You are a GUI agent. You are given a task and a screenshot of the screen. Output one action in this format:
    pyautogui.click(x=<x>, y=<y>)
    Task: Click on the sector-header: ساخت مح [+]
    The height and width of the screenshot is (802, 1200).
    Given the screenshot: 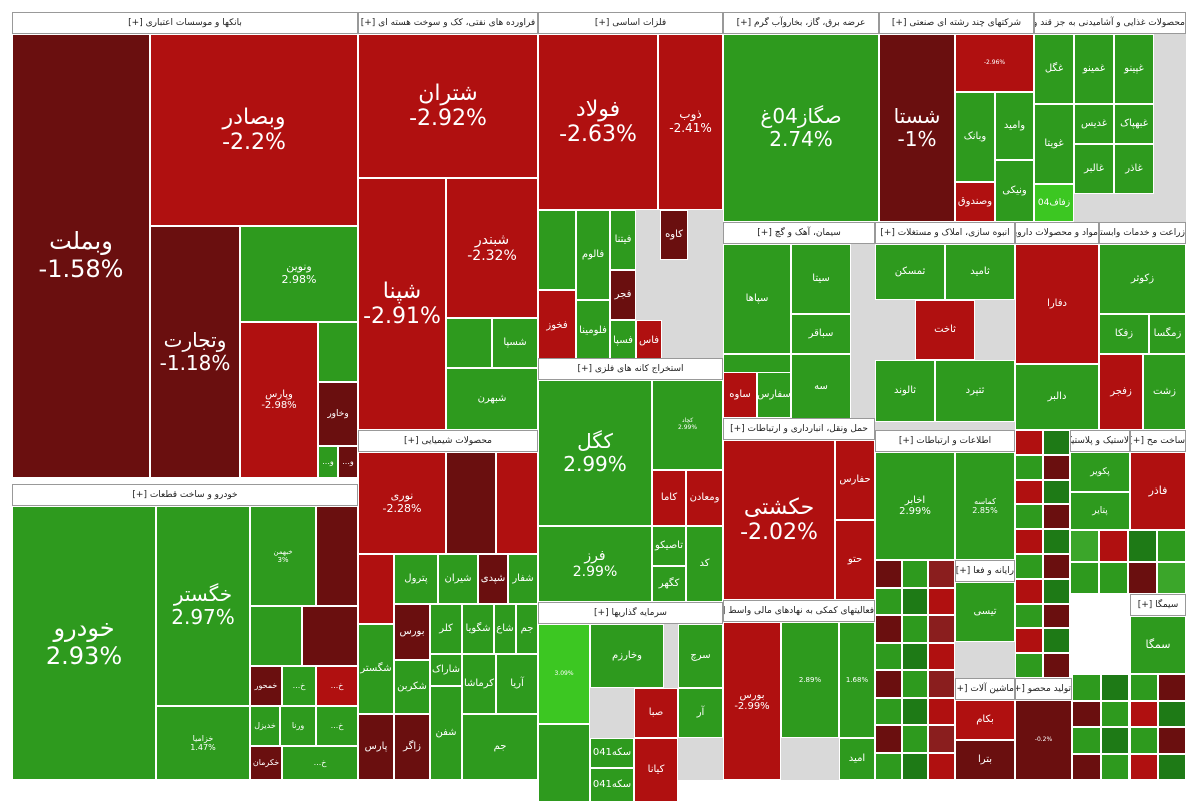 What is the action you would take?
    pyautogui.click(x=1158, y=441)
    